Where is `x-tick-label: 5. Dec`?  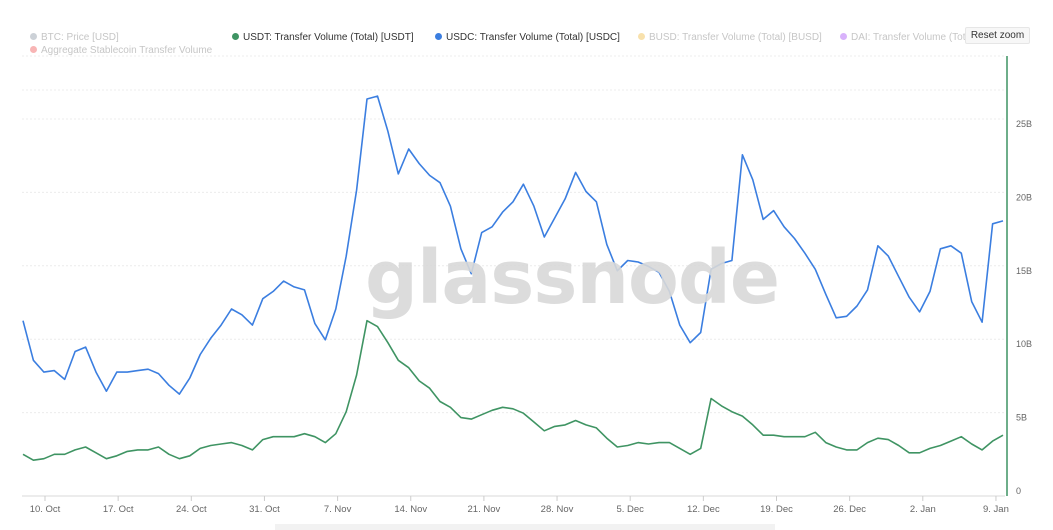
x-tick-label: 5. Dec is located at coordinates (630, 509).